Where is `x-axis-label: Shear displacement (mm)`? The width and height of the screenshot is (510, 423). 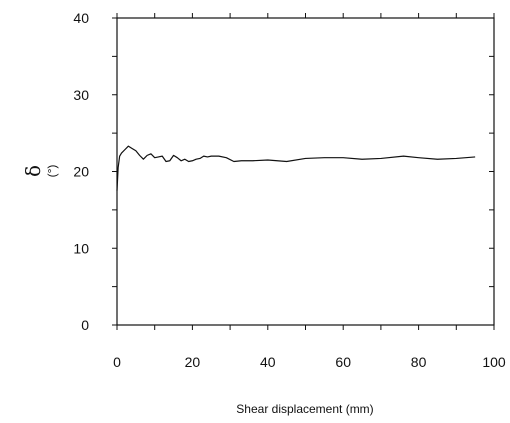 x-axis-label: Shear displacement (mm) is located at coordinates (304, 409).